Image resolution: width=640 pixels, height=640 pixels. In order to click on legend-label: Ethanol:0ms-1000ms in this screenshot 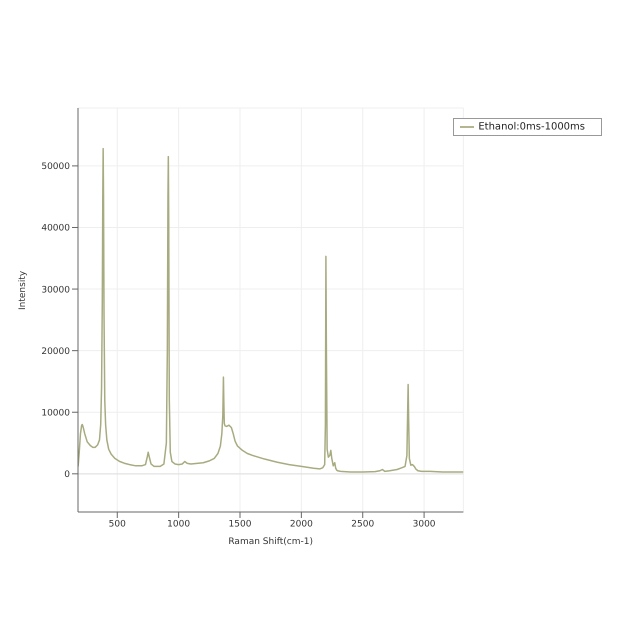, I will do `click(531, 127)`.